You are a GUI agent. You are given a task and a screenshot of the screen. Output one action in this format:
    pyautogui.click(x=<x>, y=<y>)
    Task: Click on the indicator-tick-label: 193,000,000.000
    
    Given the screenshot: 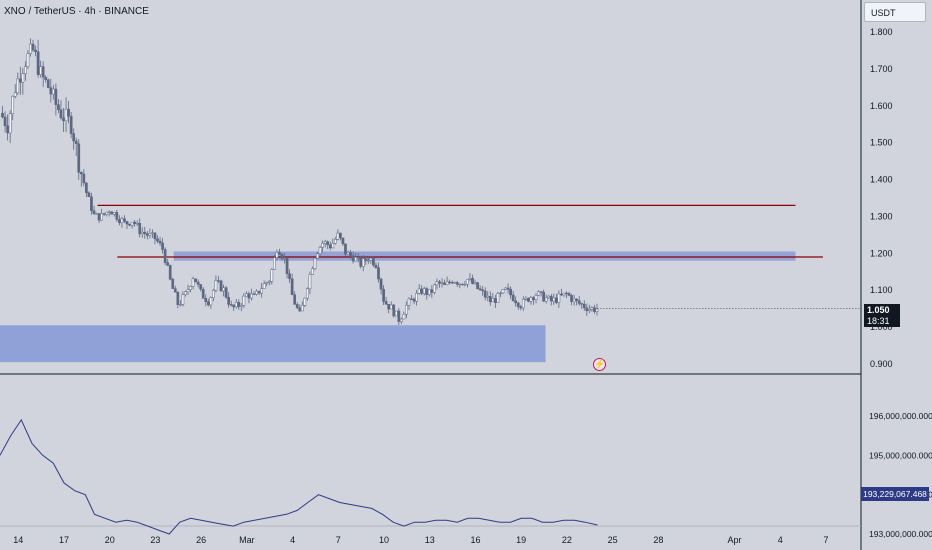 What is the action you would take?
    pyautogui.click(x=900, y=534)
    